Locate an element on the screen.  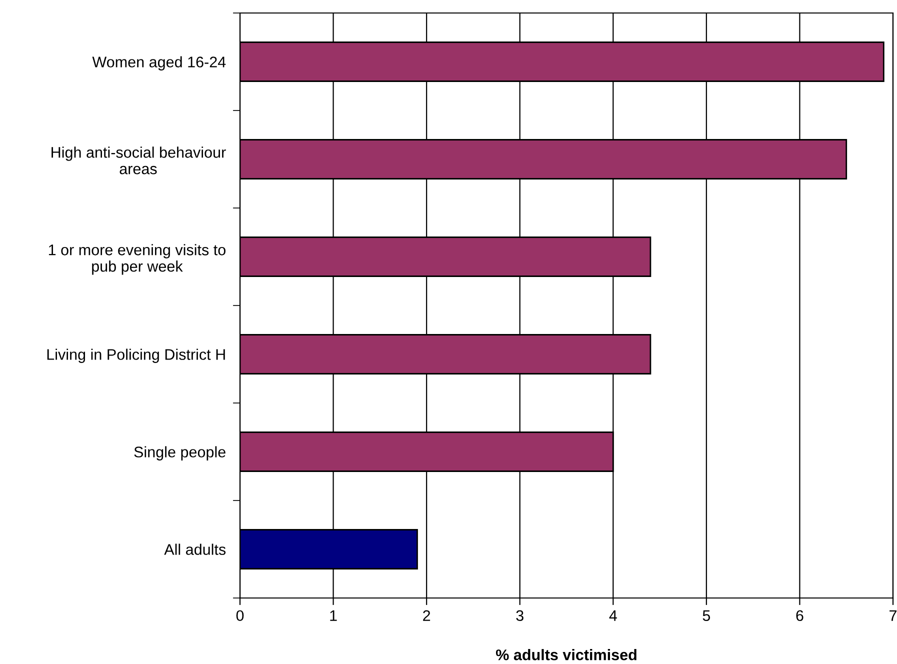
x-tick-label: 1 is located at coordinates (333, 615).